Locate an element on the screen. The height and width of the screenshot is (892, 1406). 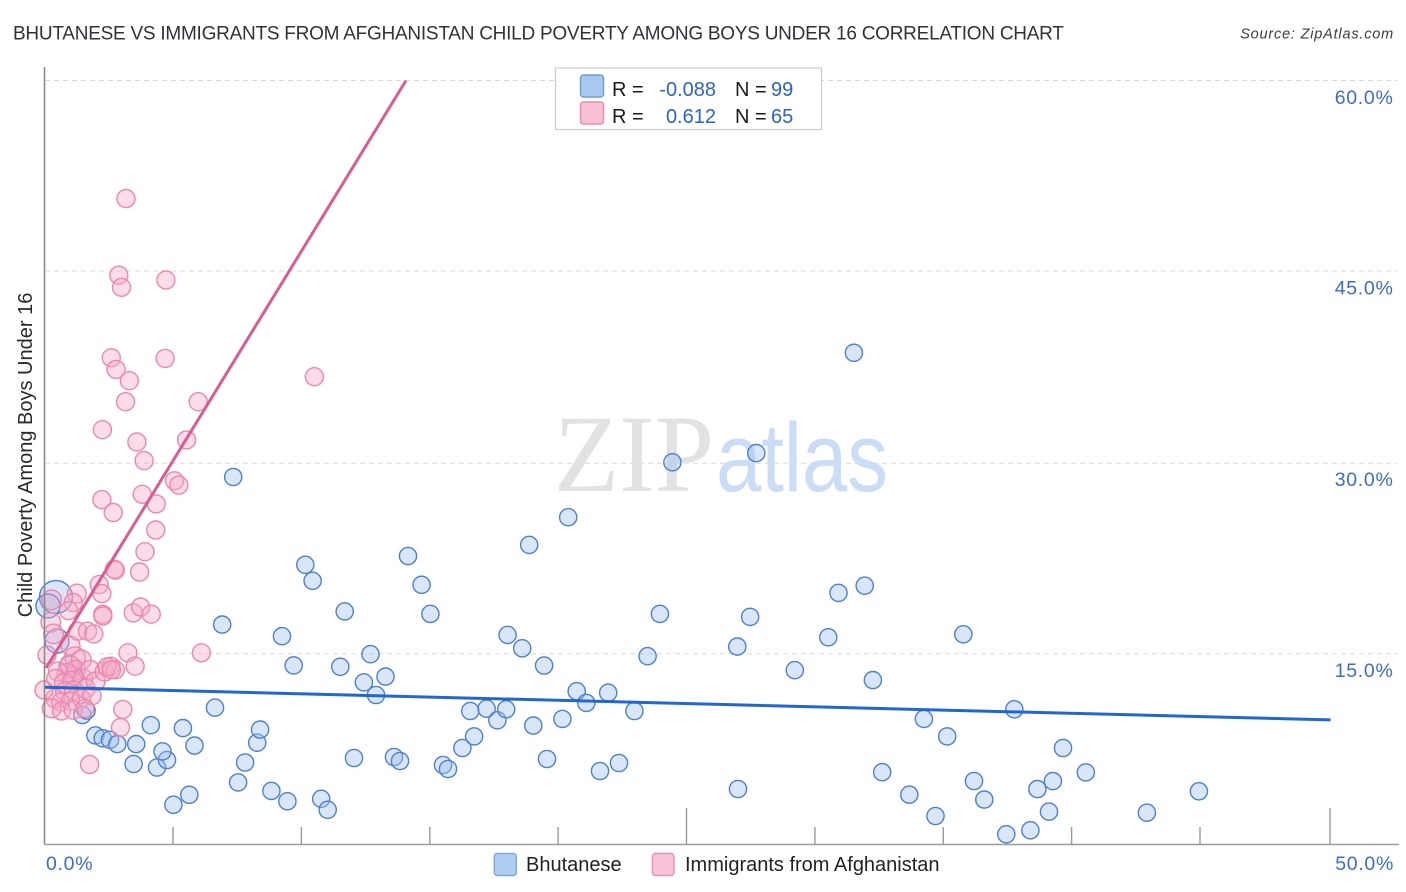
svg-text: 65 is located at coordinates (782, 117).